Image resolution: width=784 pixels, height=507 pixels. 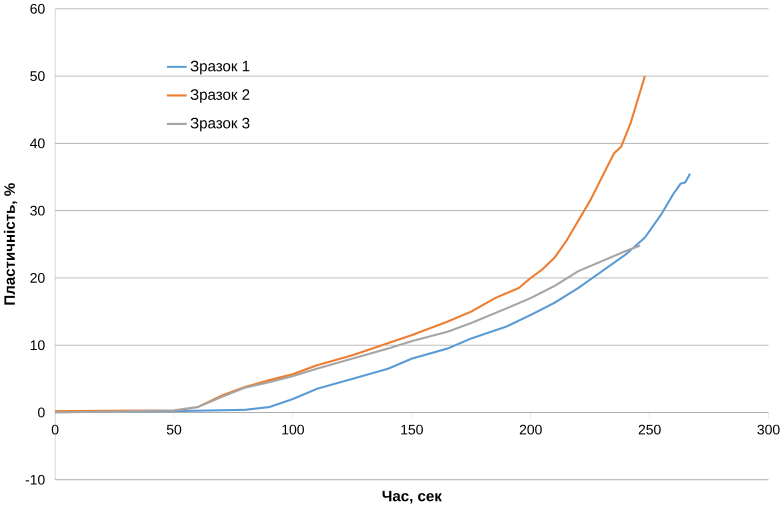 I want to click on y-tick-label: 50, so click(x=37, y=75).